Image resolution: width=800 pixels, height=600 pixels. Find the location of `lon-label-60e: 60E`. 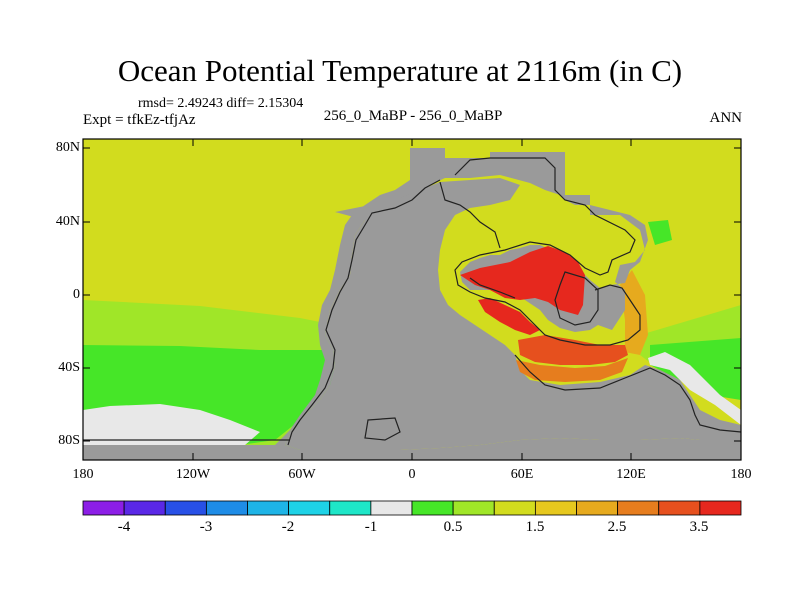

lon-label-60e: 60E is located at coordinates (522, 474).